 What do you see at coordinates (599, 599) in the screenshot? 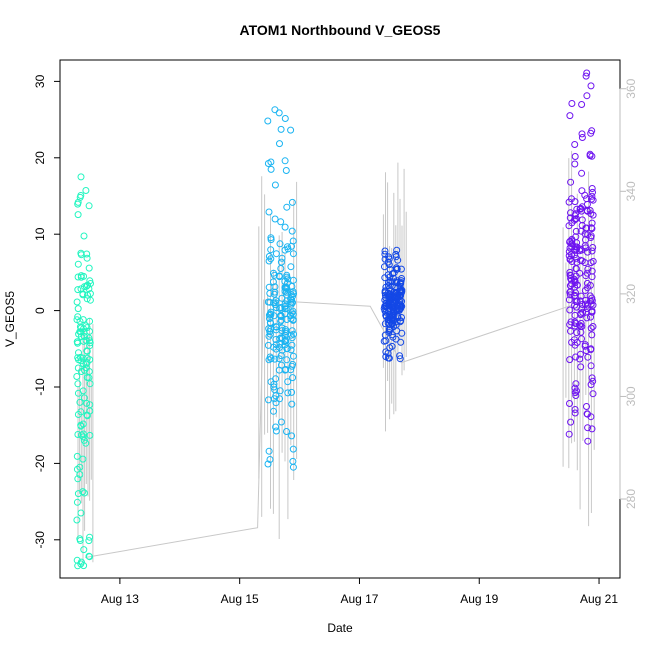
I see `x-tick-label: Aug 21` at bounding box center [599, 599].